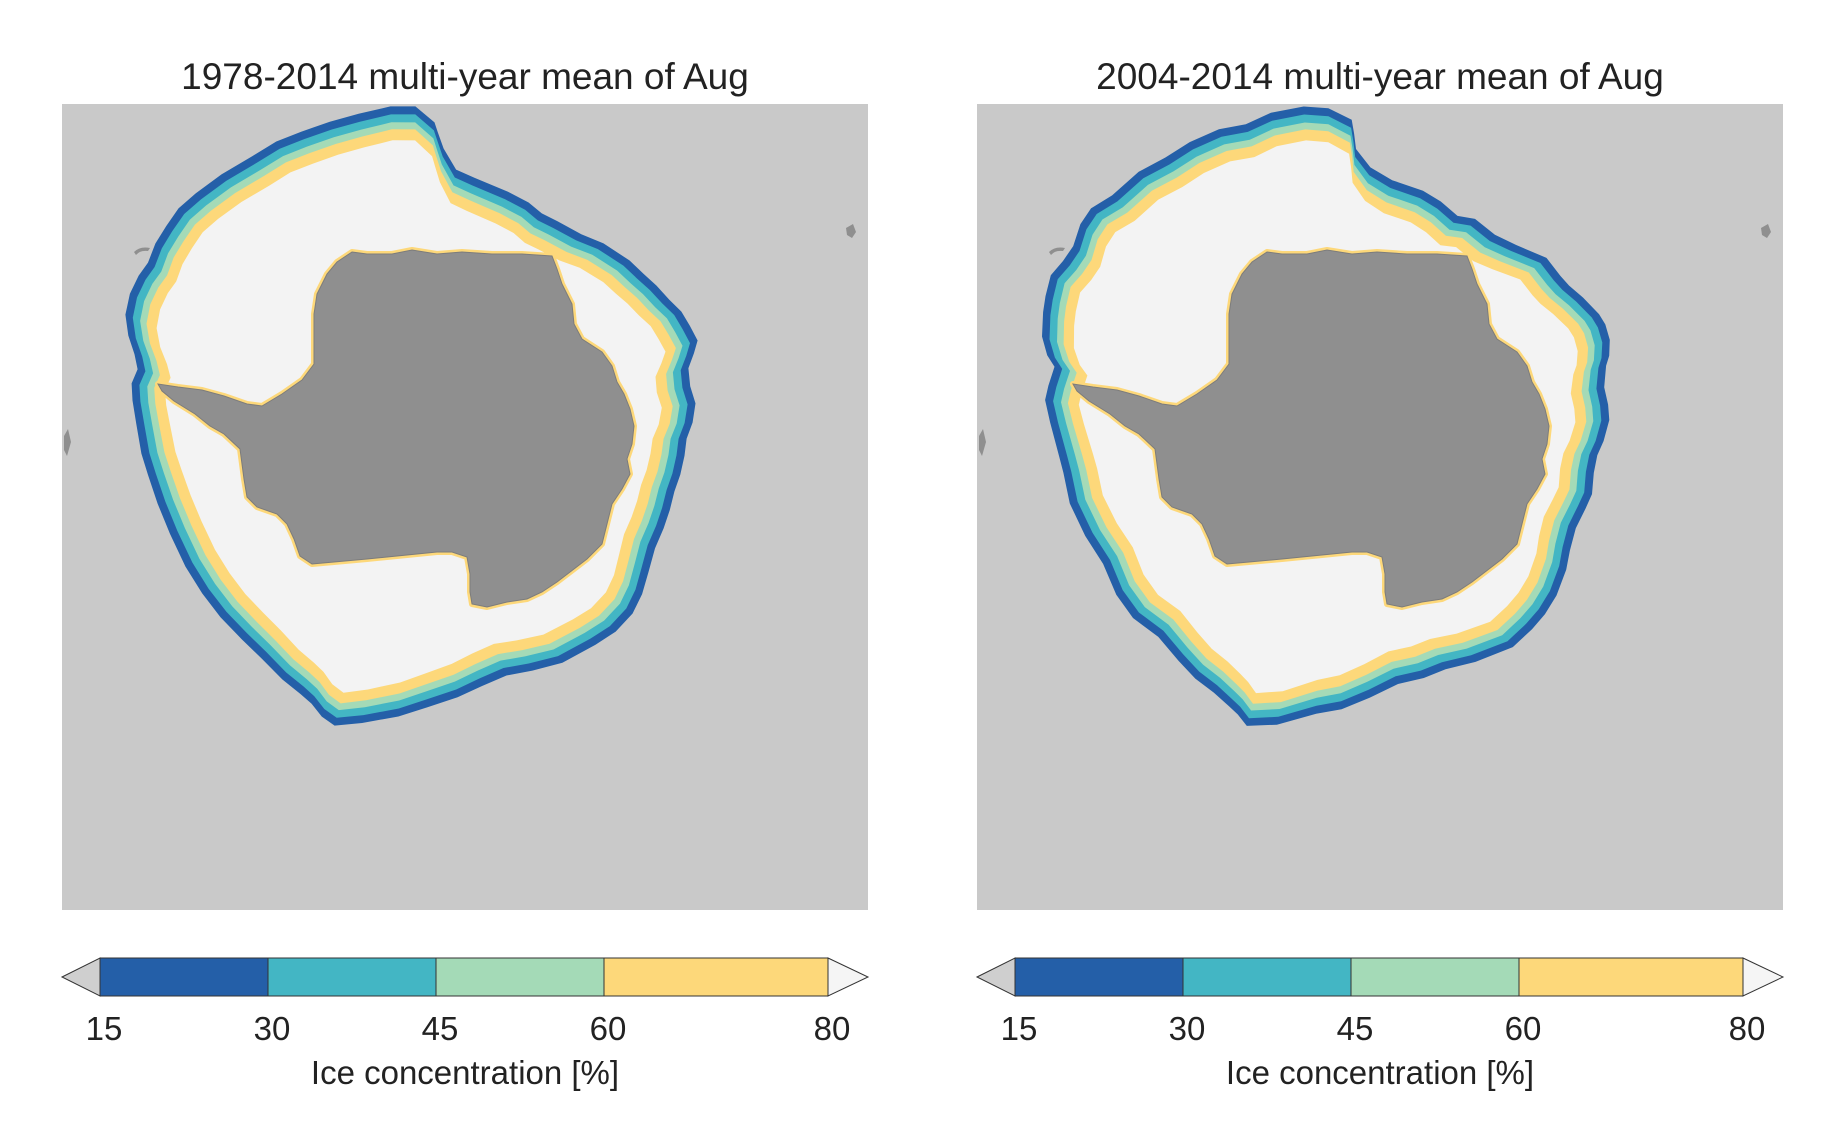 The height and width of the screenshot is (1146, 1833). What do you see at coordinates (465, 76) in the screenshot?
I see `panel-title: 1978-2014 multi-year mean of Aug` at bounding box center [465, 76].